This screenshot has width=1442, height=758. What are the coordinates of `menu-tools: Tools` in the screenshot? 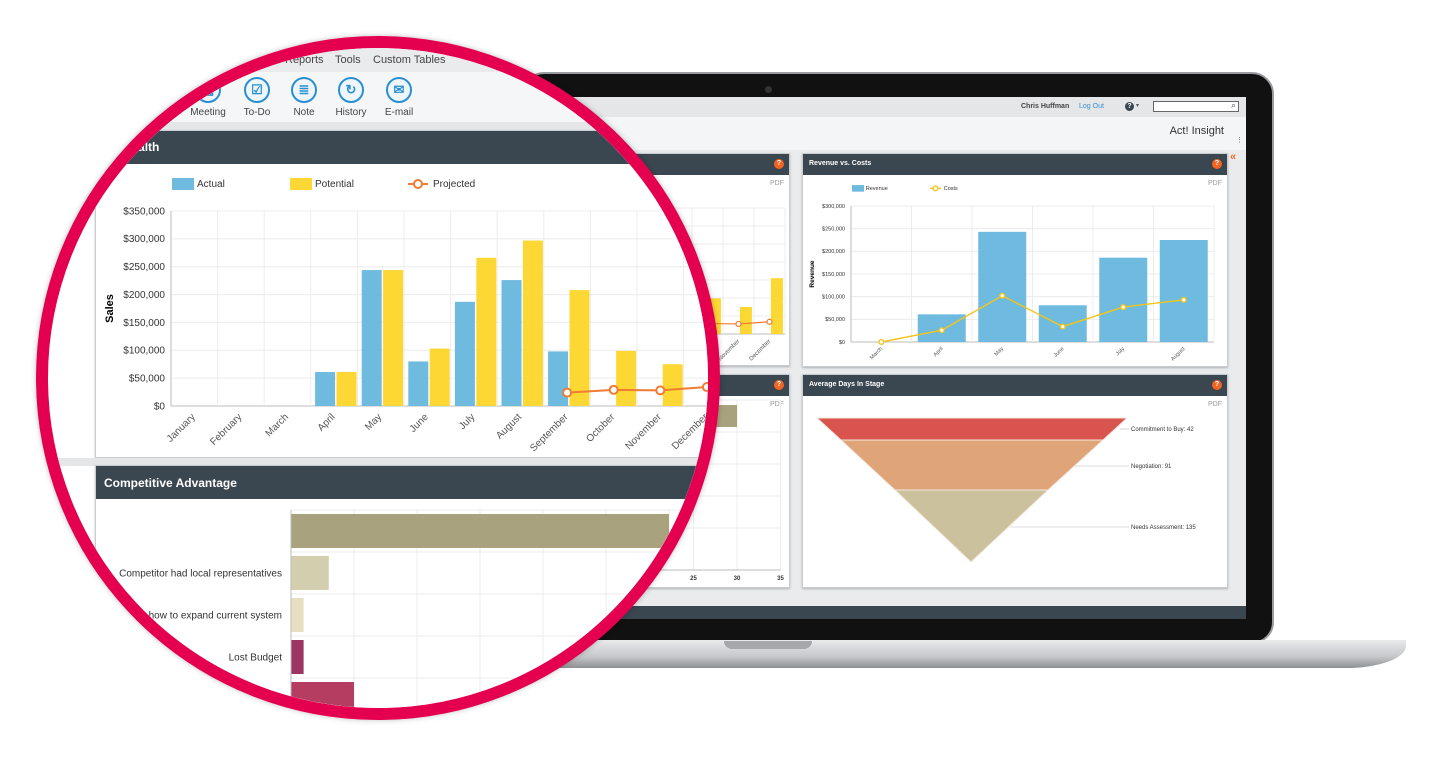 It's located at (348, 60).